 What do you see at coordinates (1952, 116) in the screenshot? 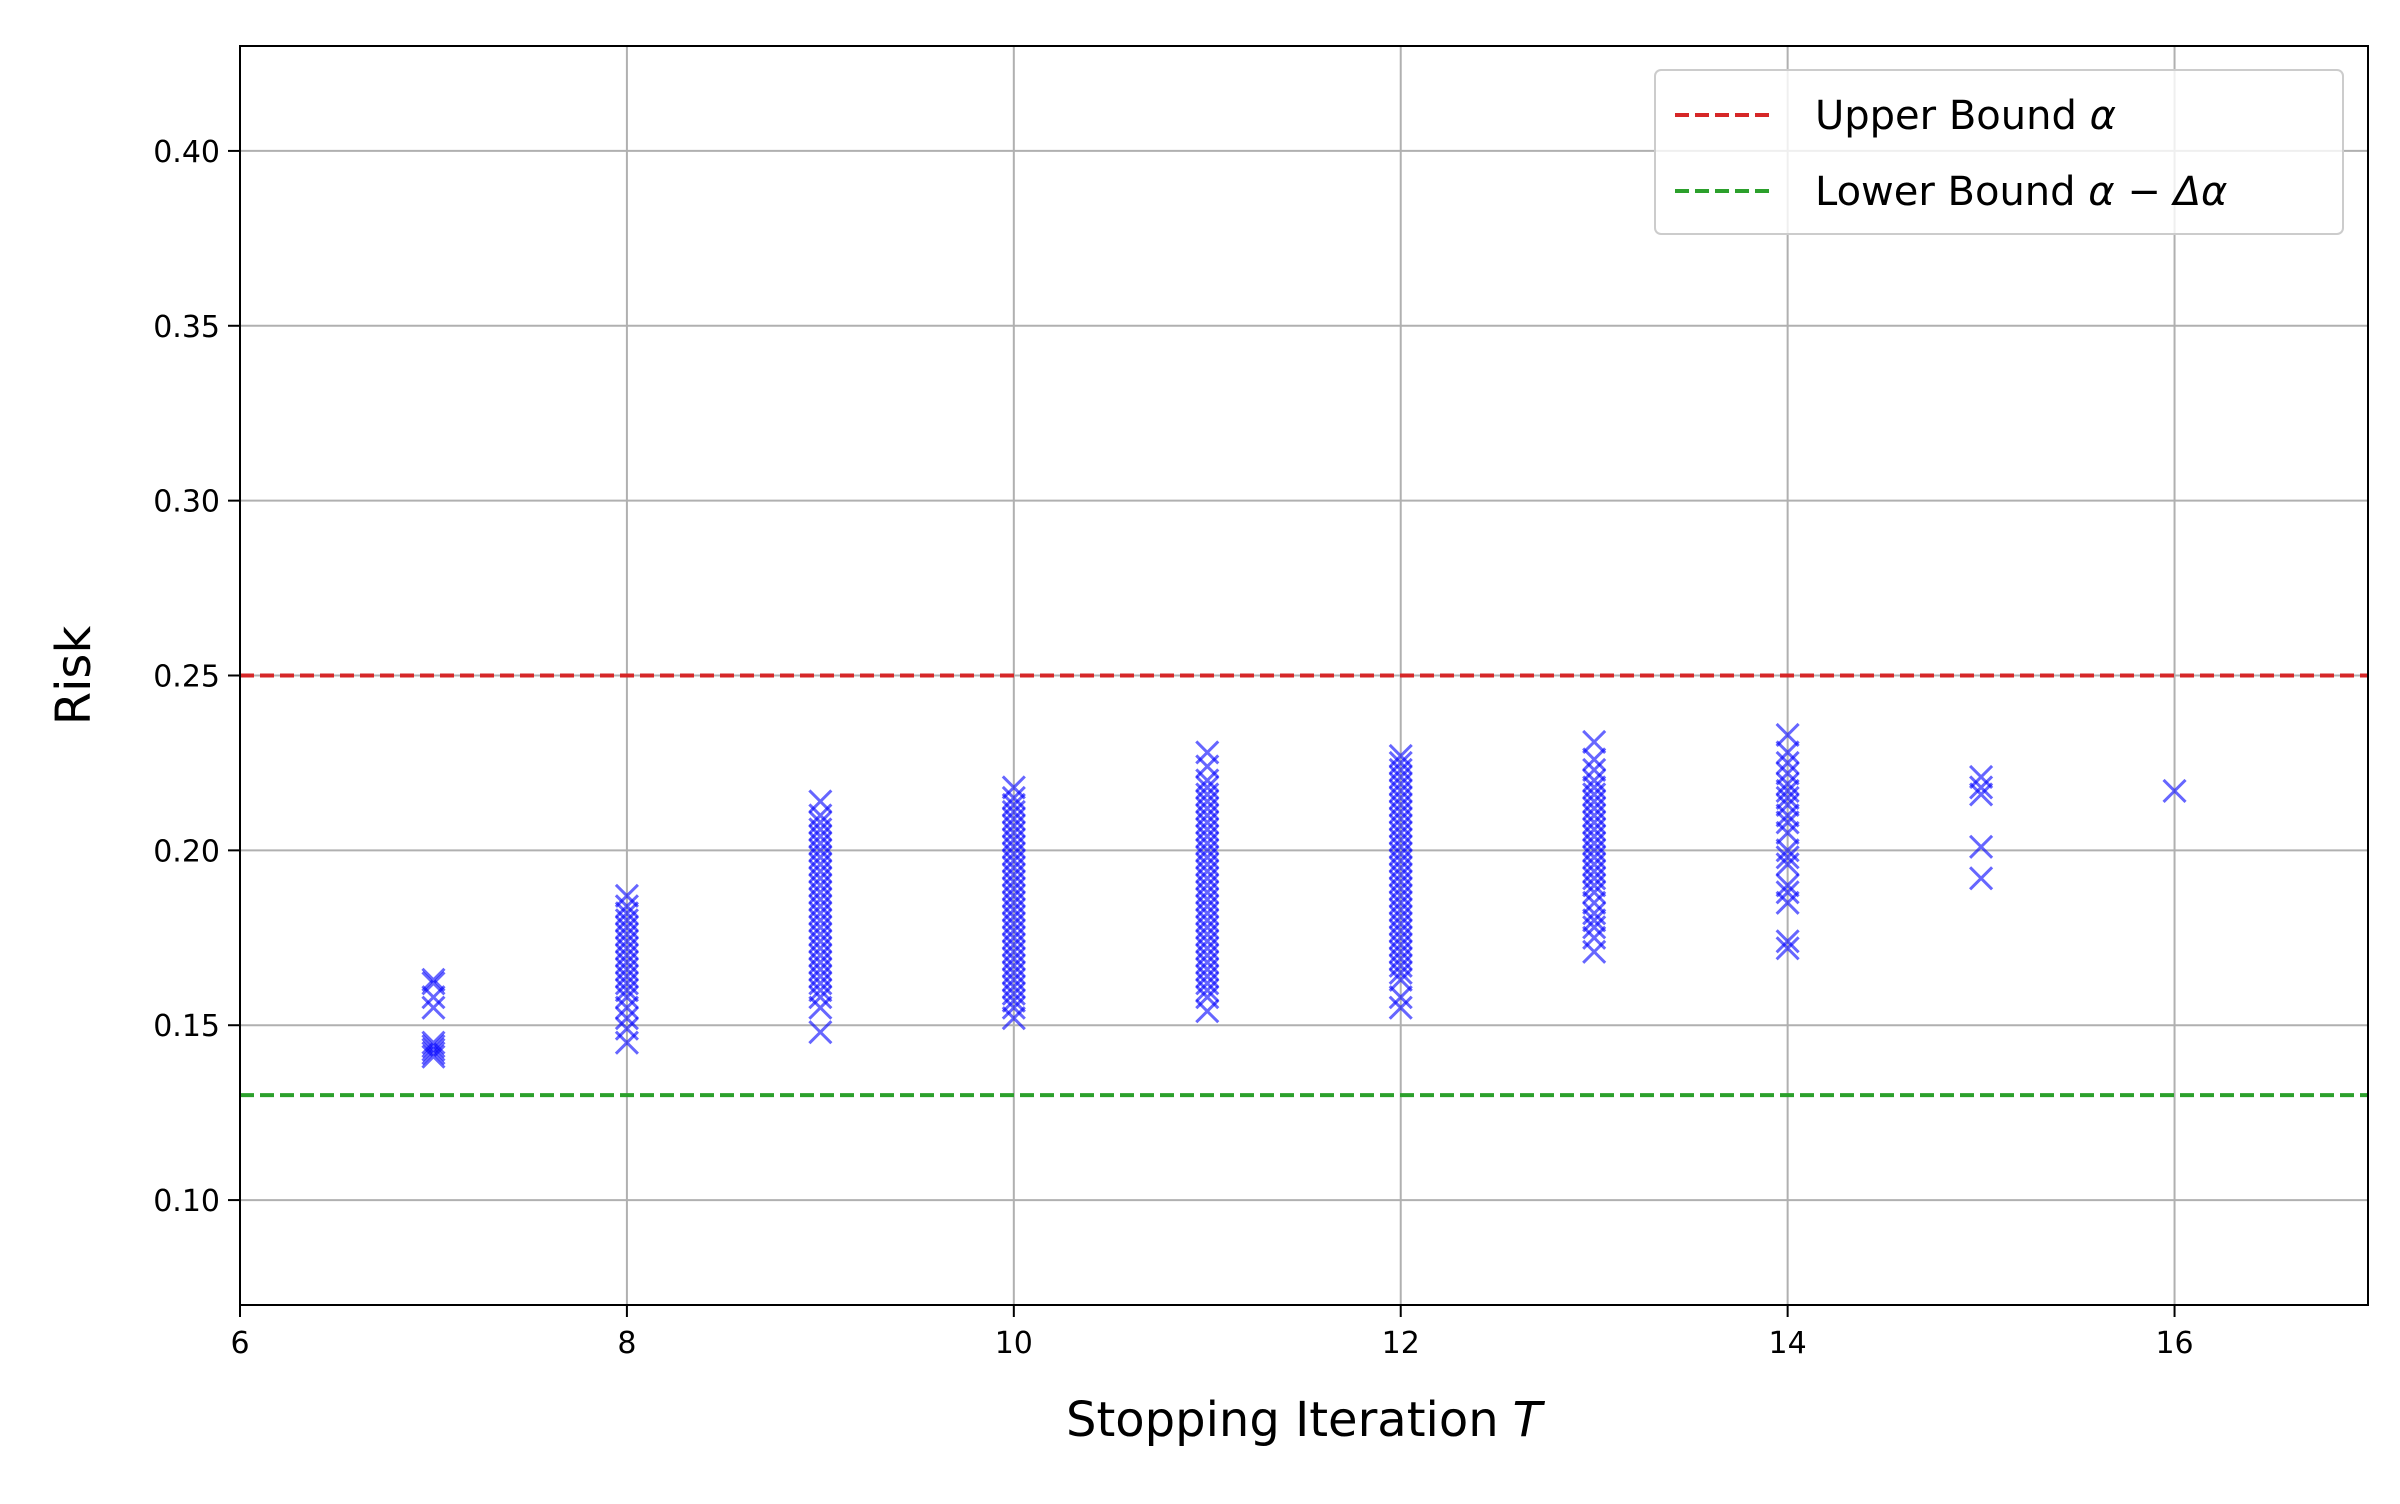
I see `legend-upper-bound-text: Upper Bound` at bounding box center [1952, 116].